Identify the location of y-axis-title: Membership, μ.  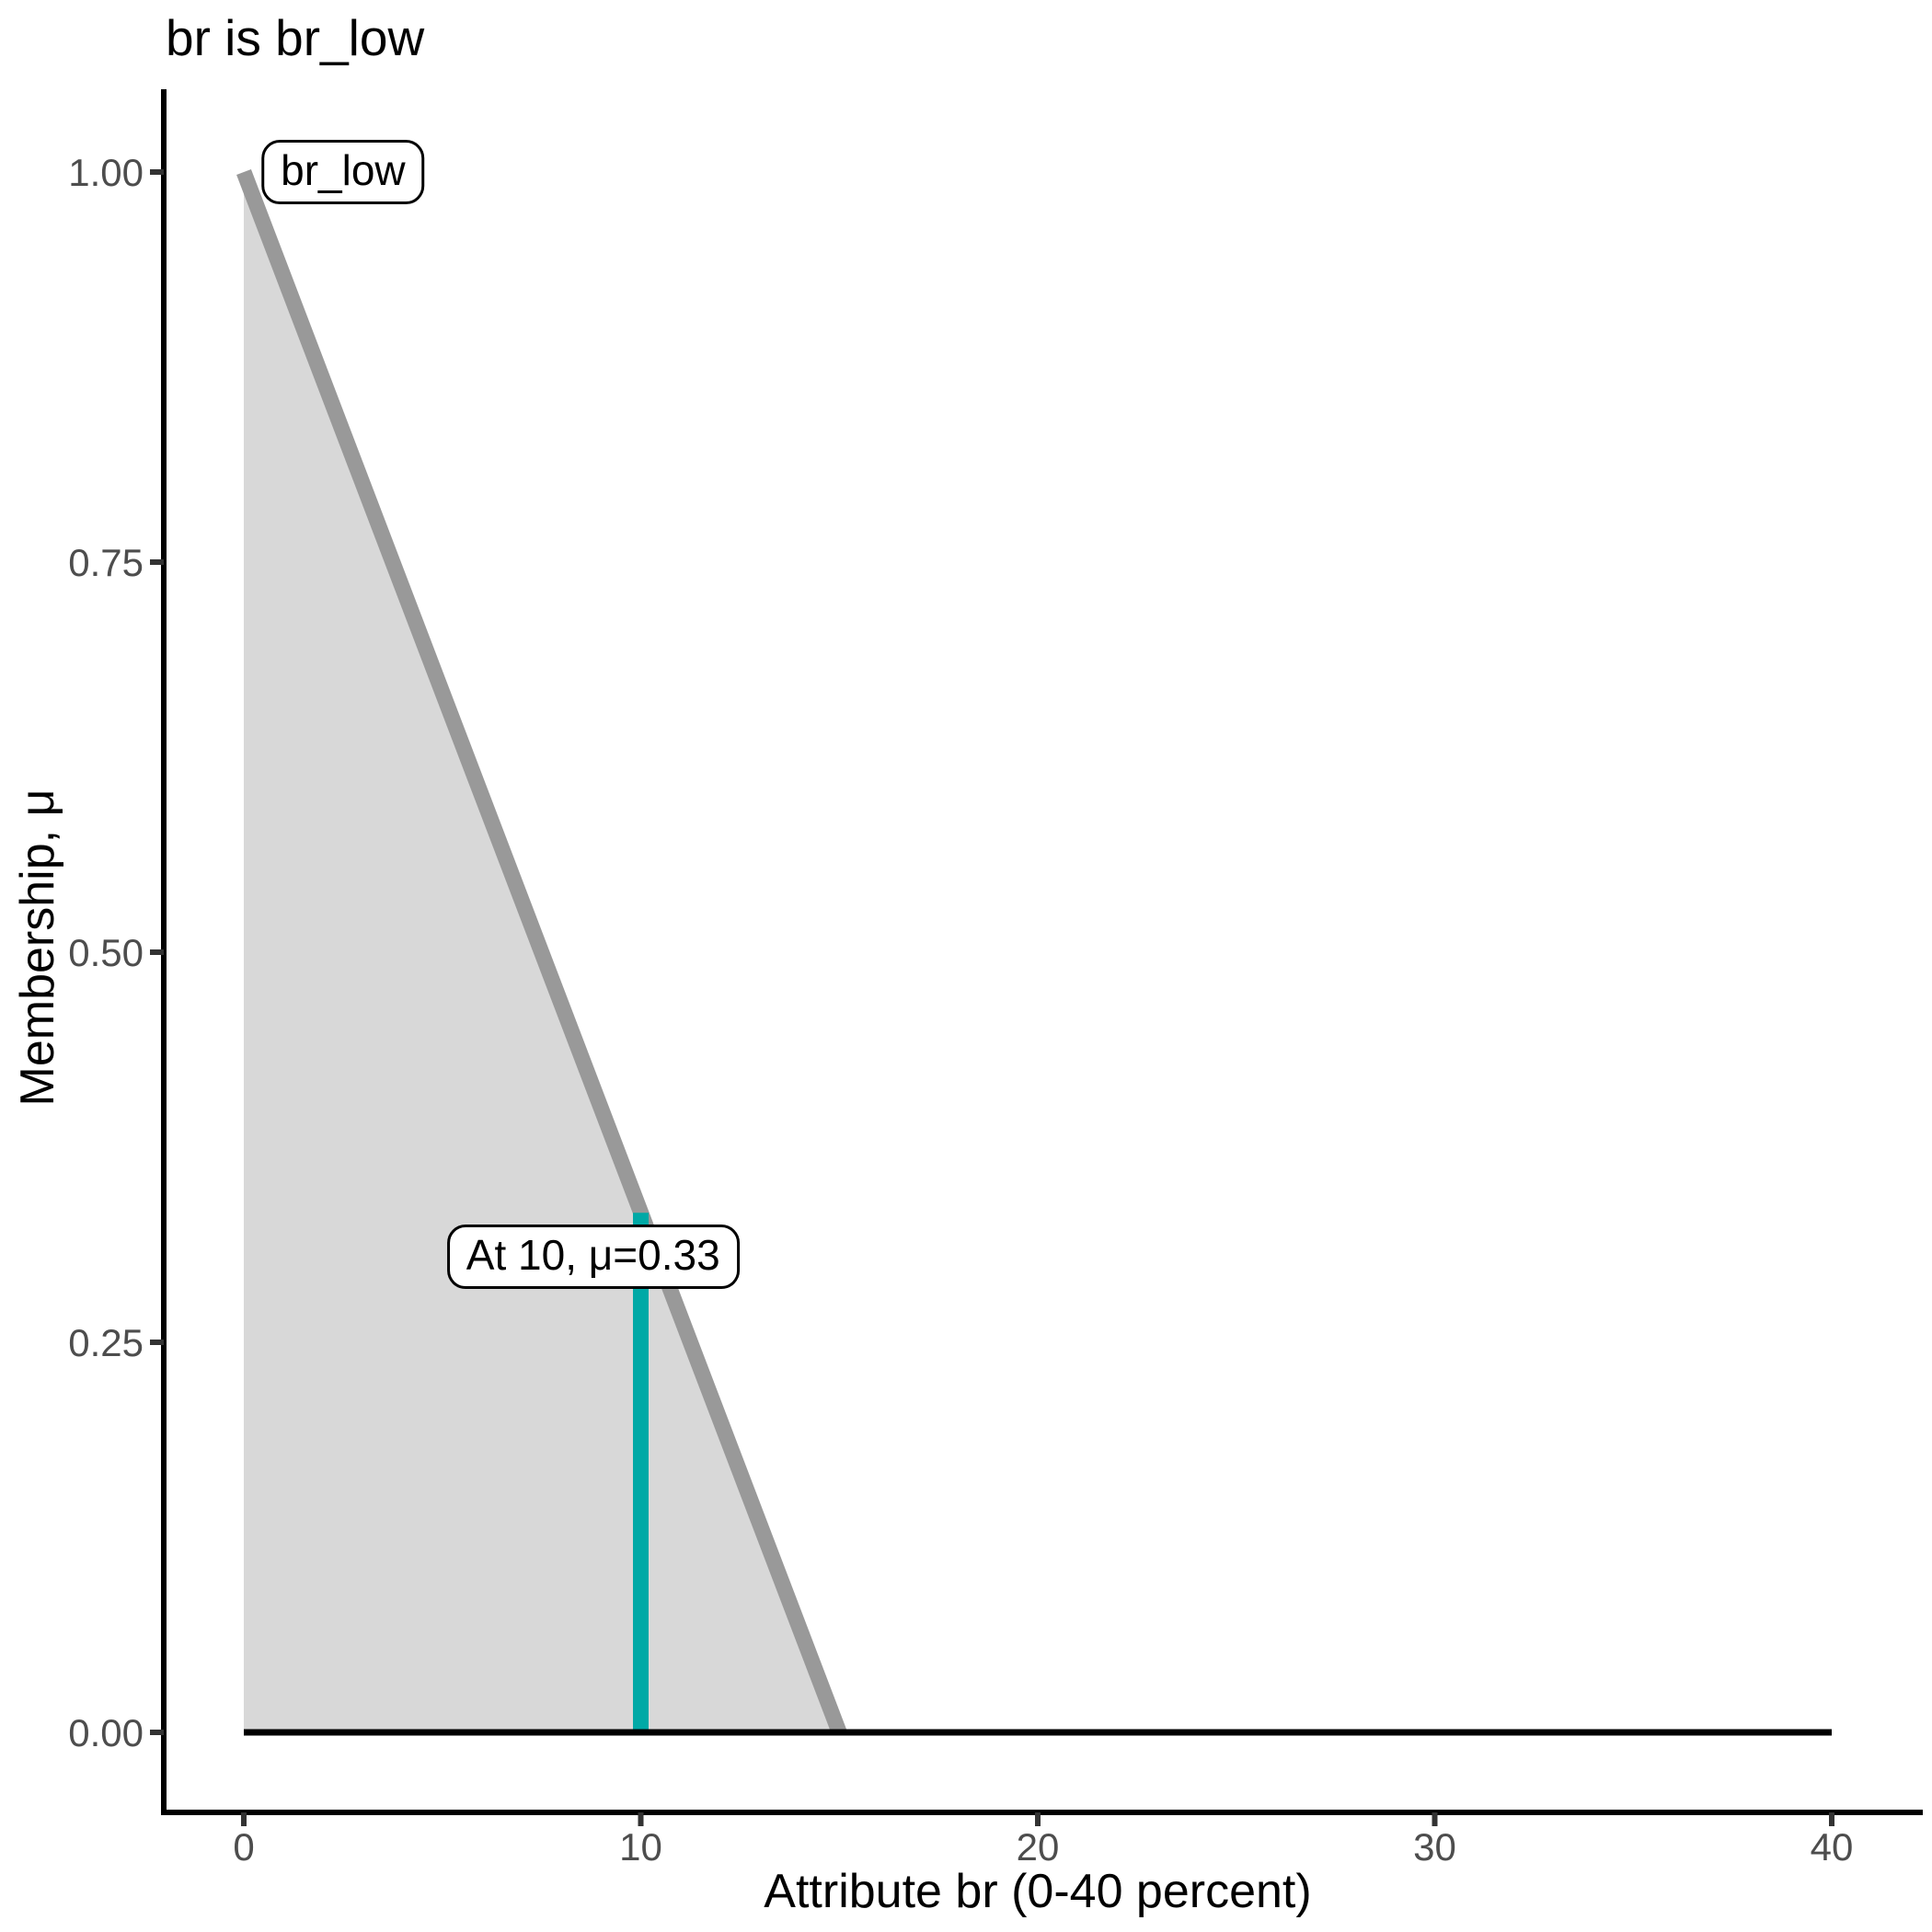
(37, 947).